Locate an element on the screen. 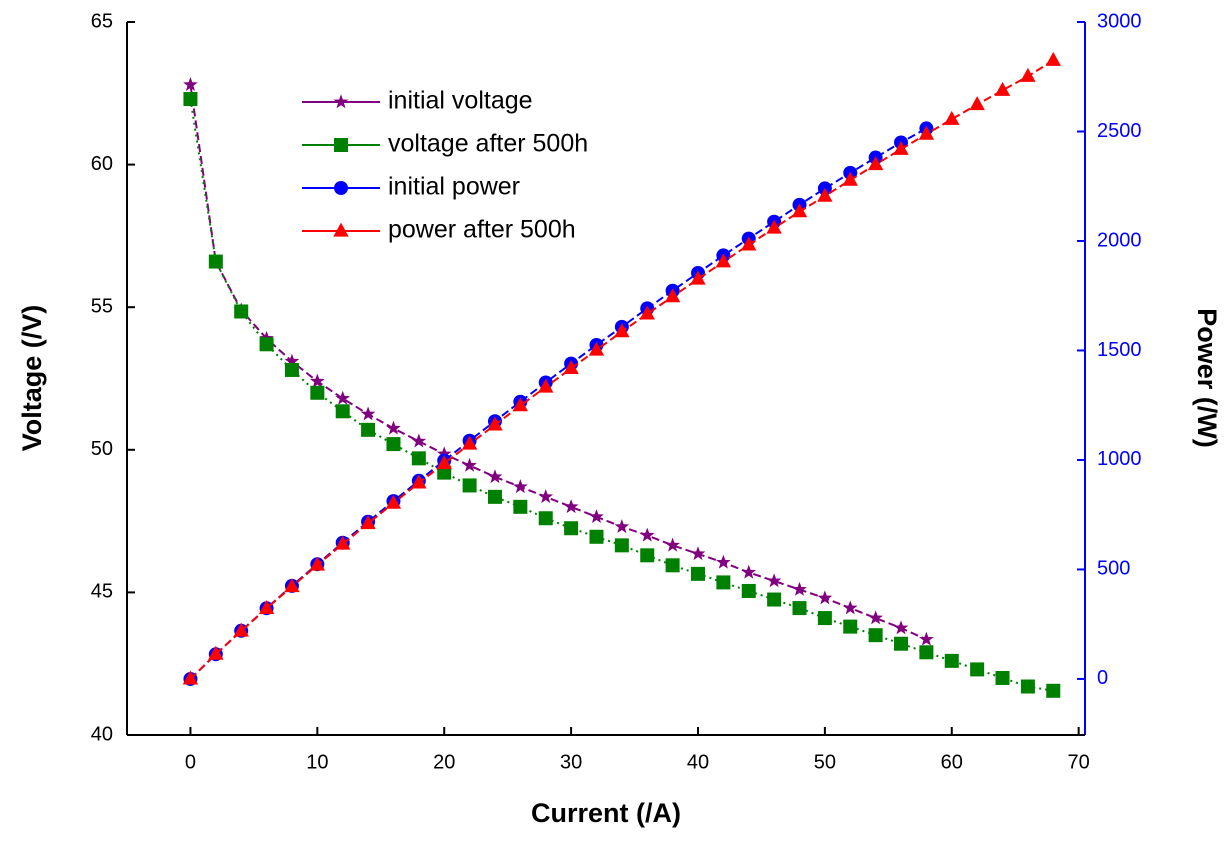 This screenshot has width=1230, height=846. y-tick-label: 60 is located at coordinates (102, 164).